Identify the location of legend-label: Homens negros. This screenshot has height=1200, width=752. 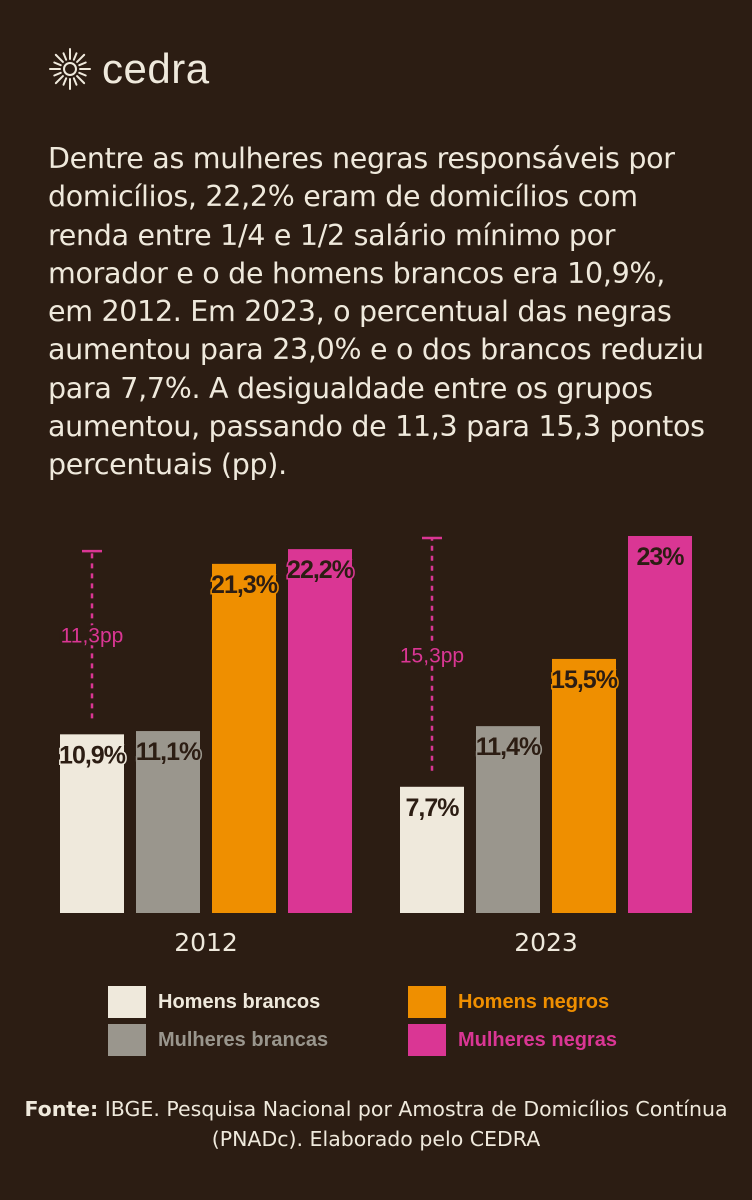
(534, 1001).